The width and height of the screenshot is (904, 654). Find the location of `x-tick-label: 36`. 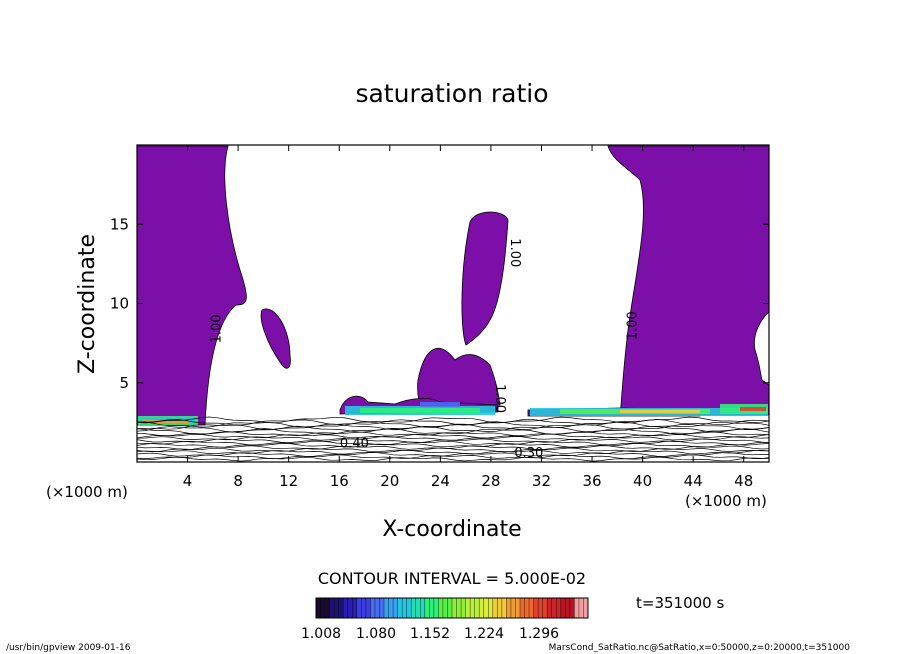

x-tick-label: 36 is located at coordinates (591, 481).